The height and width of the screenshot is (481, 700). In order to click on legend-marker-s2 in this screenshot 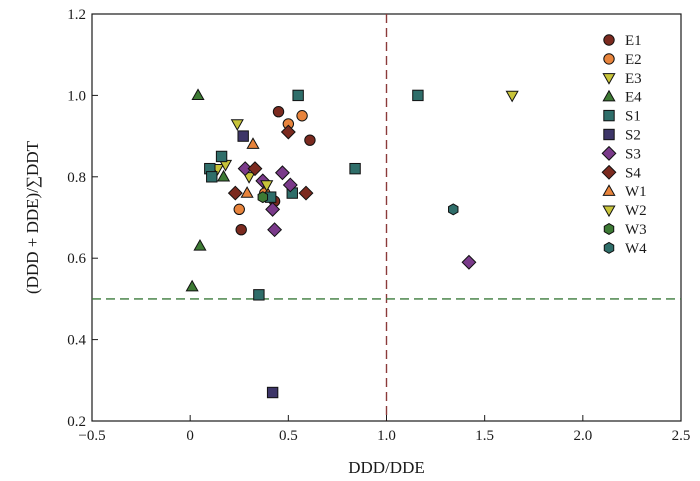, I will do `click(609, 134)`.